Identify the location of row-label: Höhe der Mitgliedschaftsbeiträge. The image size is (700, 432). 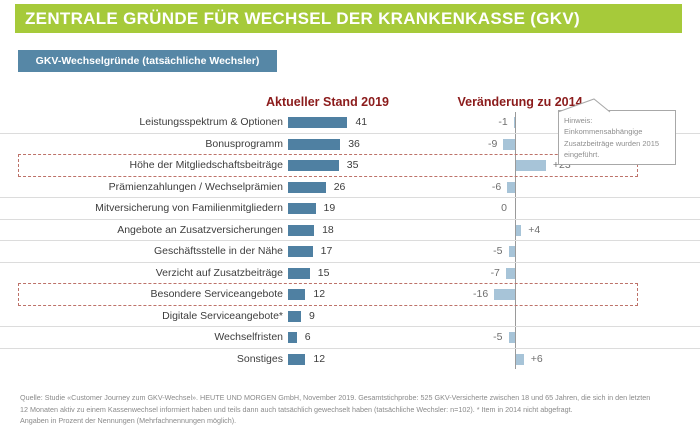
(206, 165).